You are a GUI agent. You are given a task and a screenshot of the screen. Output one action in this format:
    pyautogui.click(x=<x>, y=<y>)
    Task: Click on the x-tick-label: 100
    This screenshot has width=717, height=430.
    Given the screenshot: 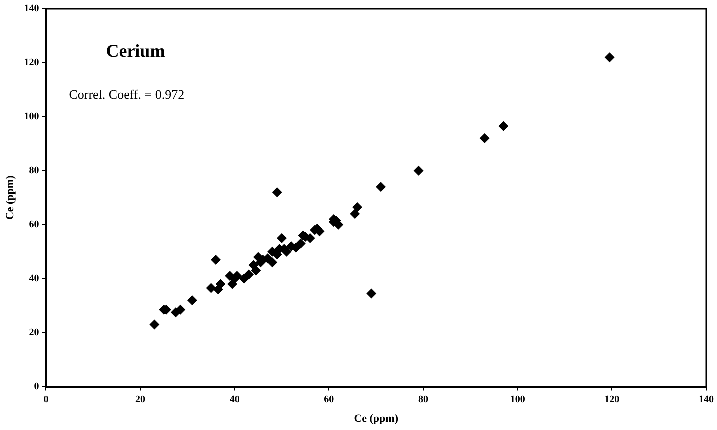 What is the action you would take?
    pyautogui.click(x=518, y=400)
    